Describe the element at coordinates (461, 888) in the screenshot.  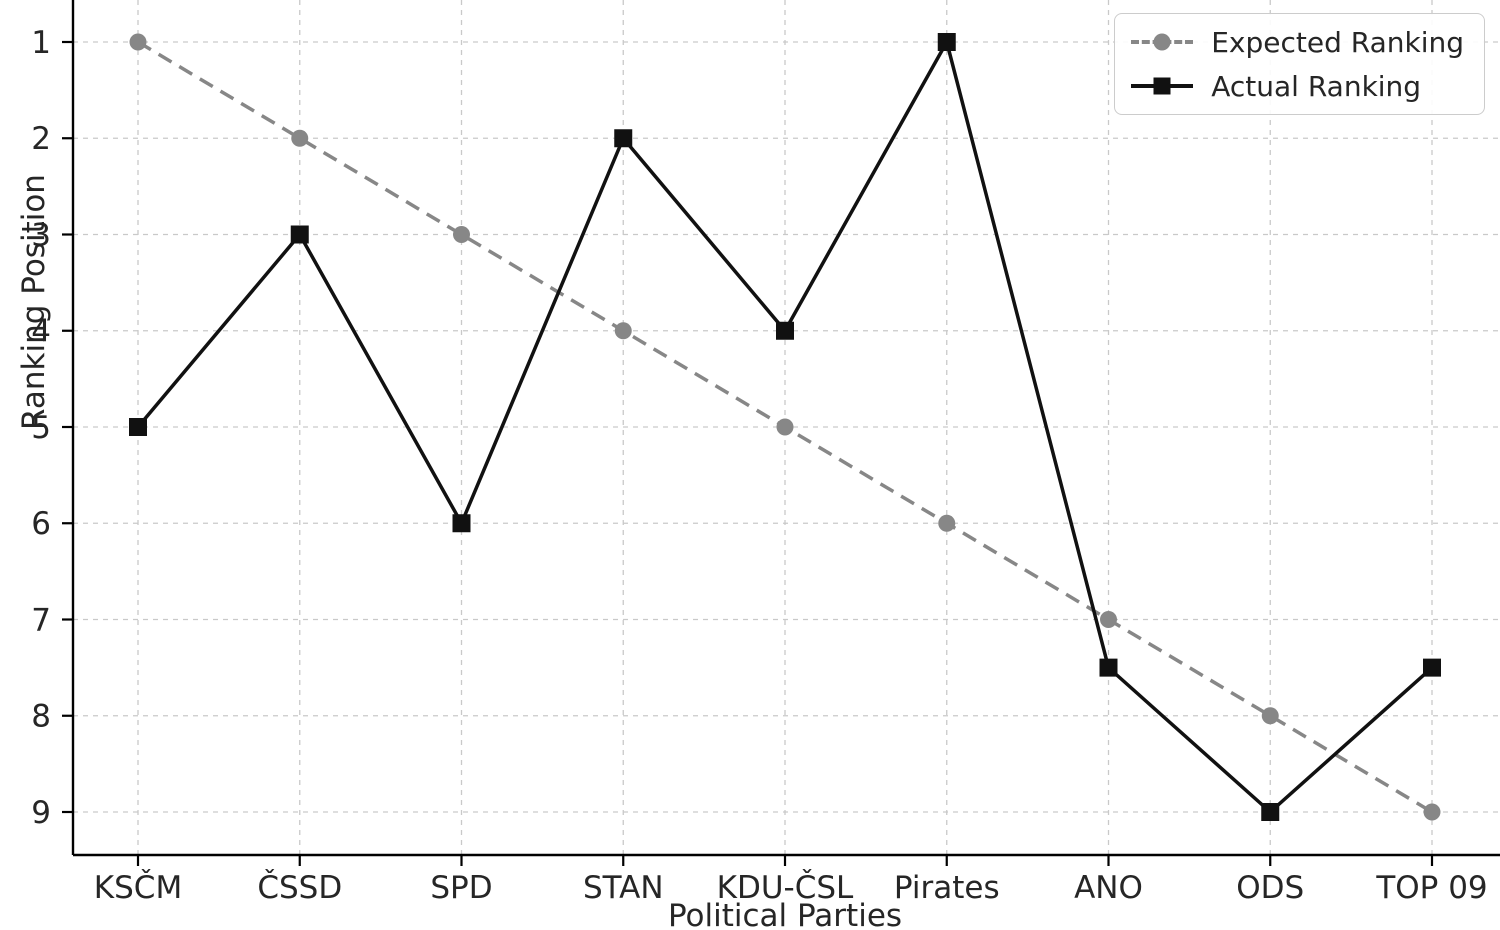
I see `x-tick-label: SPD` at that location.